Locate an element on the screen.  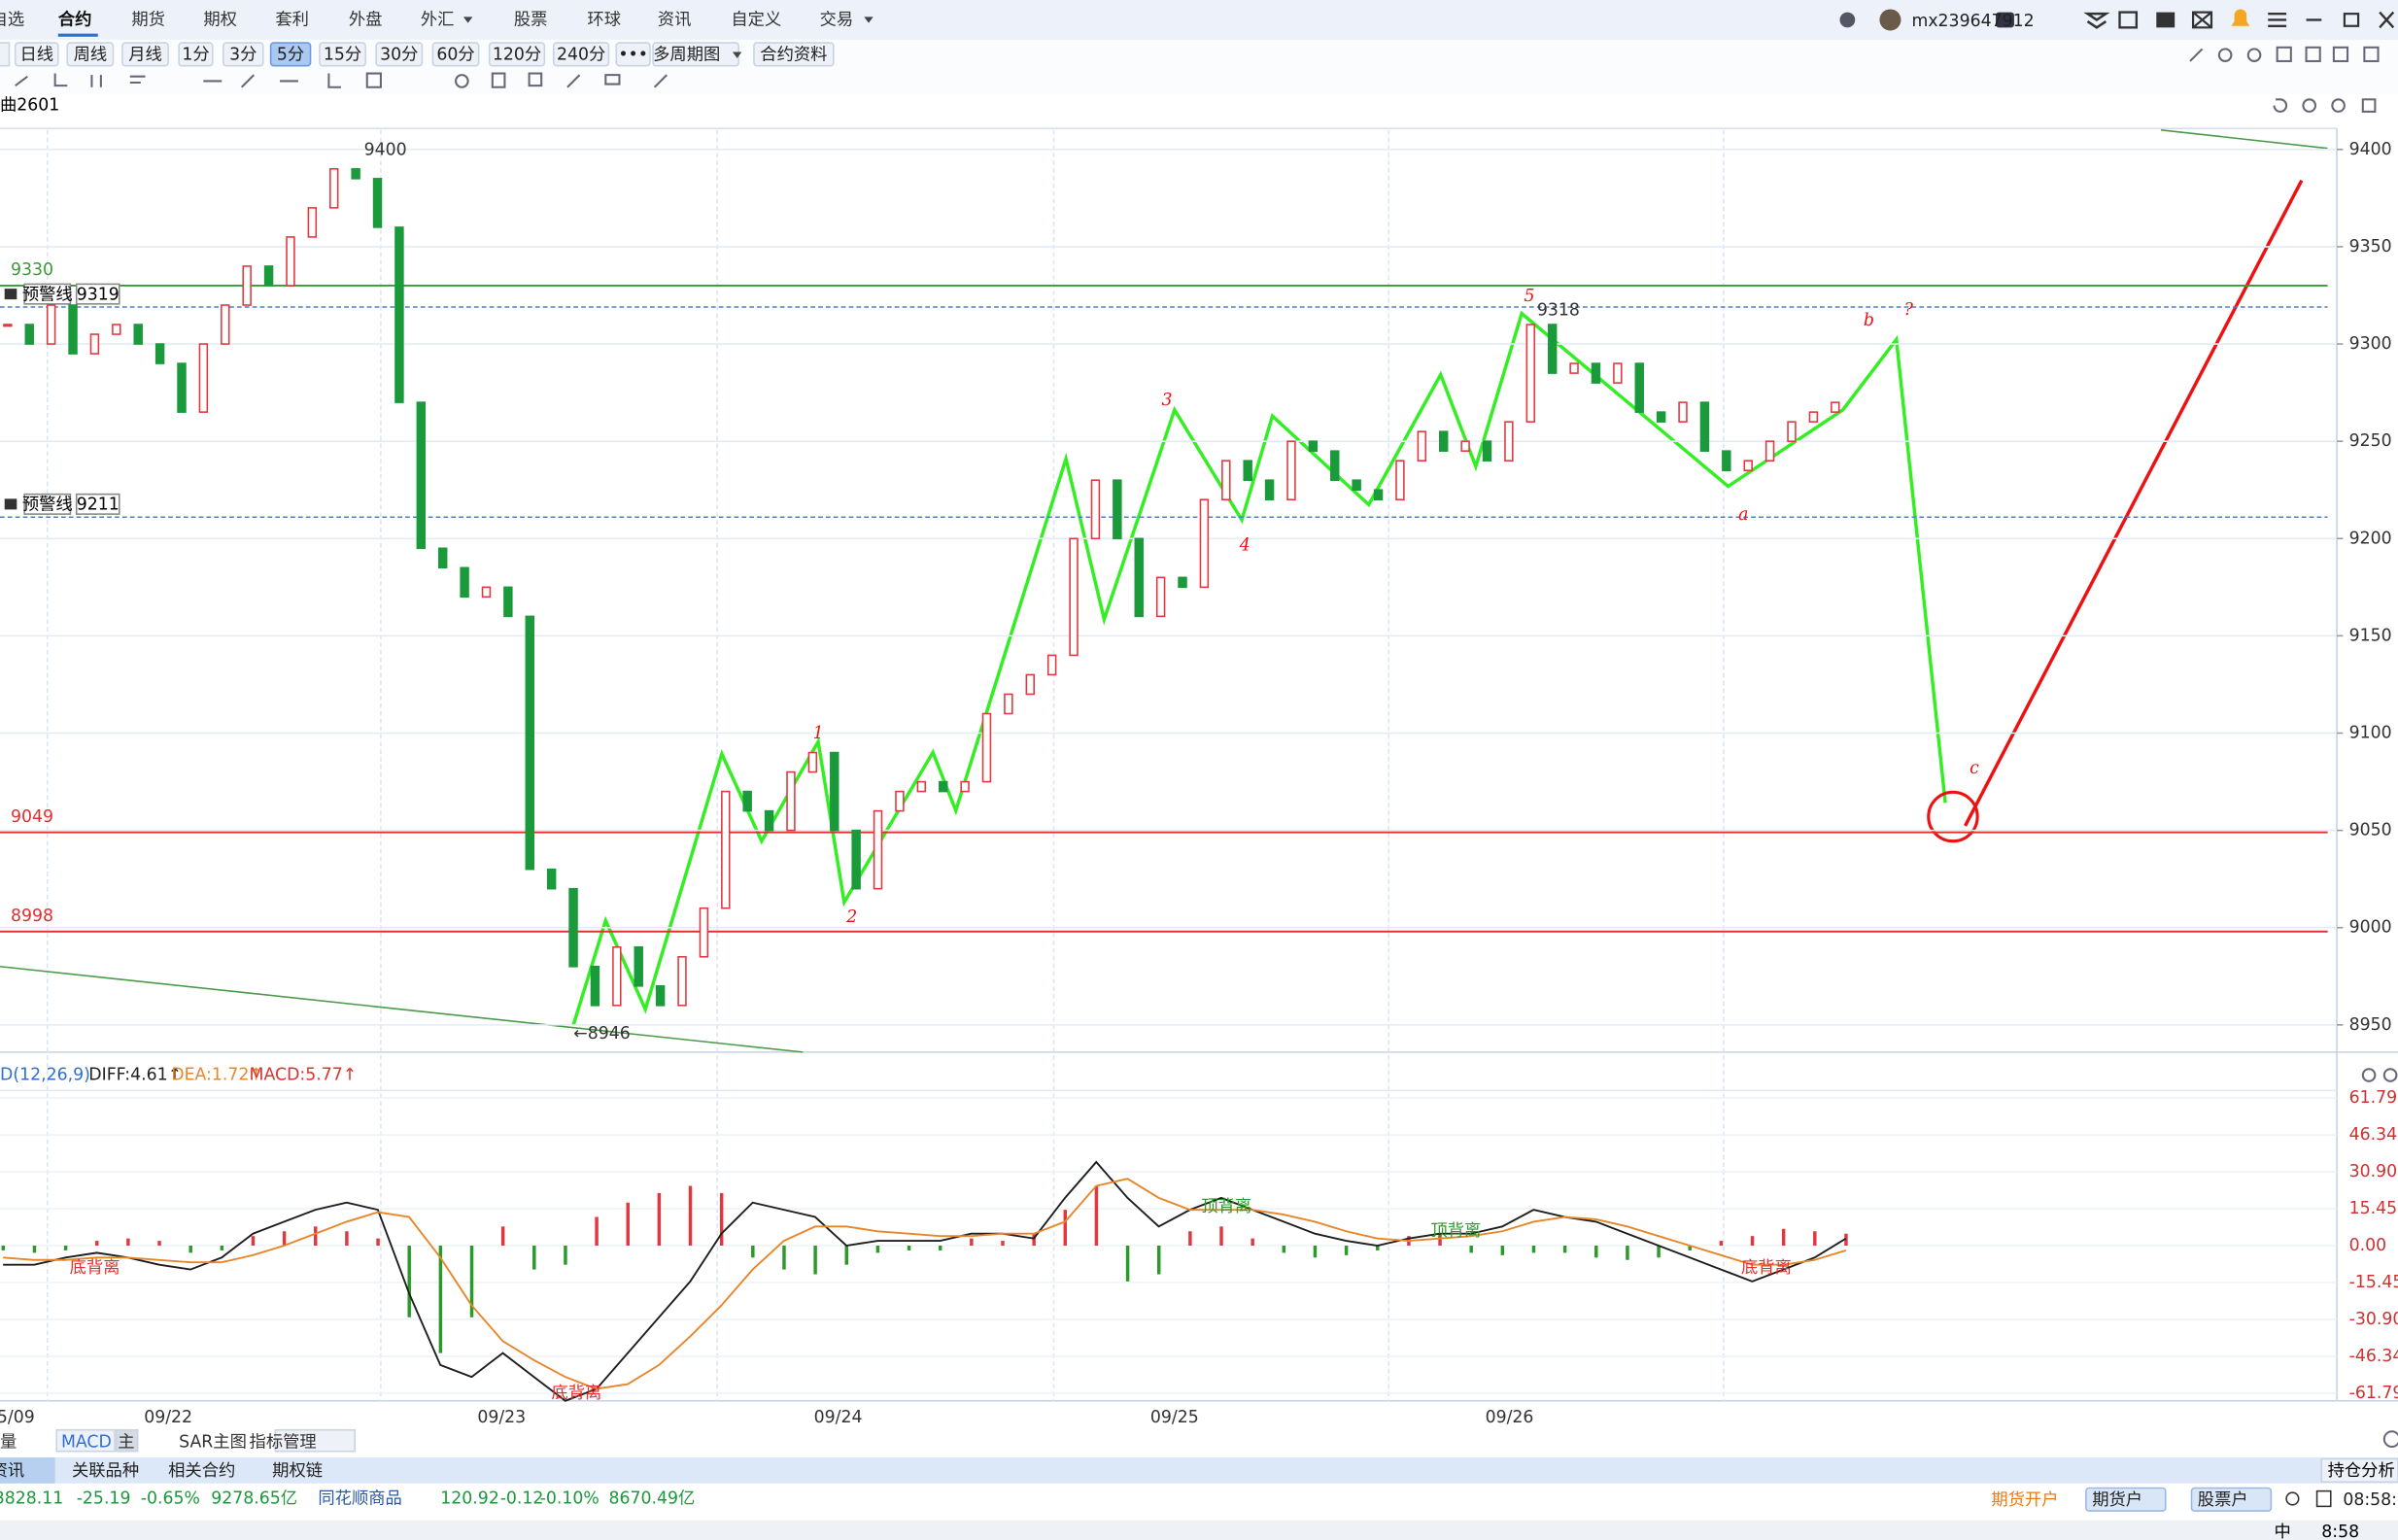
mail-icon is located at coordinates (2202, 20).